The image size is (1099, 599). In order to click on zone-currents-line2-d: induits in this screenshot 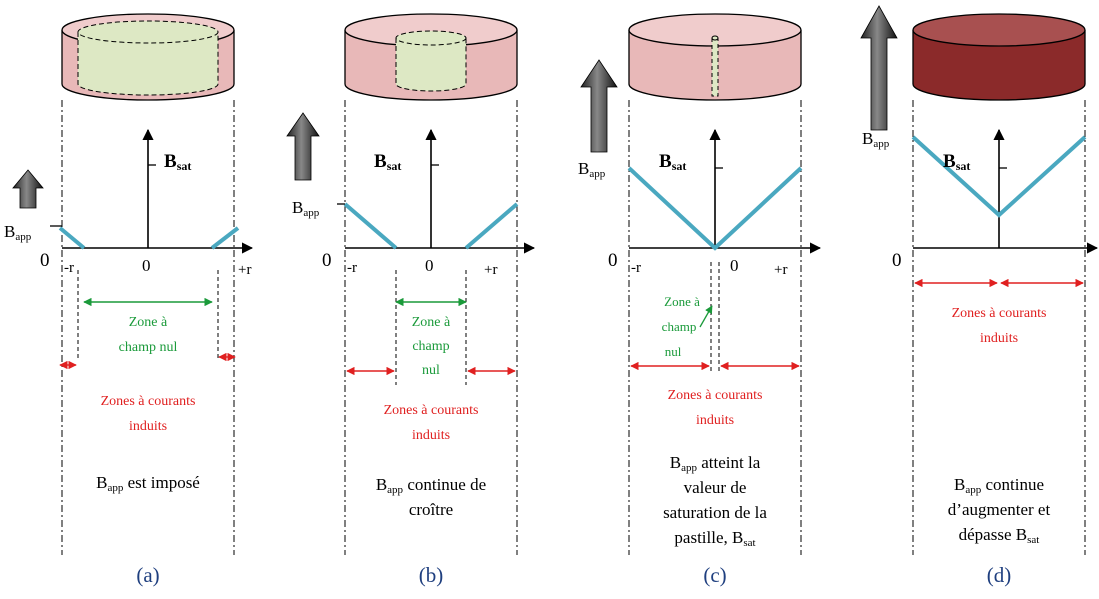, I will do `click(999, 338)`.